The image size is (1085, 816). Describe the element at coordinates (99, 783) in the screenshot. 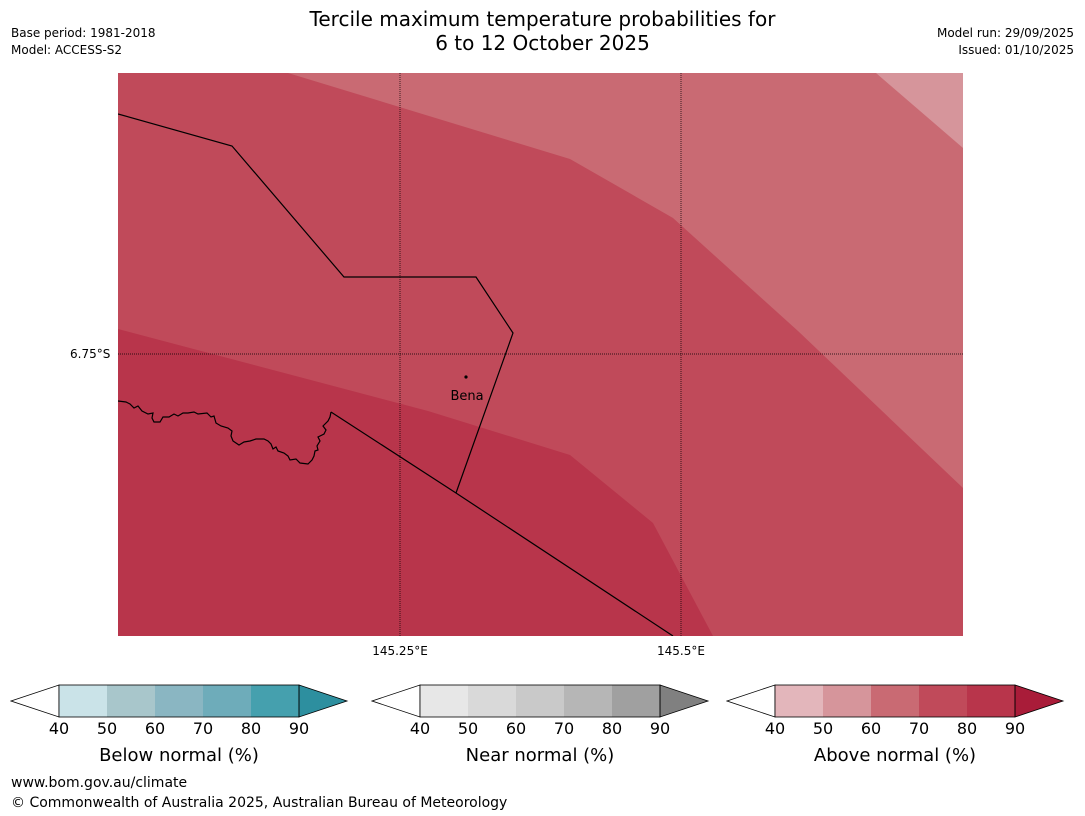

I see `footer-url: www.bom.gov.au/climate` at that location.